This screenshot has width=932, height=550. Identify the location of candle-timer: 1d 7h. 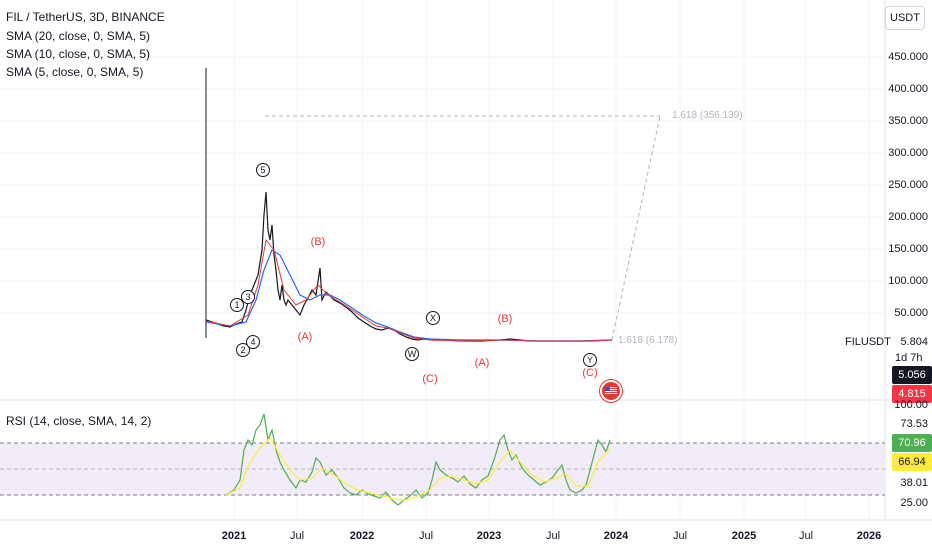
(909, 358).